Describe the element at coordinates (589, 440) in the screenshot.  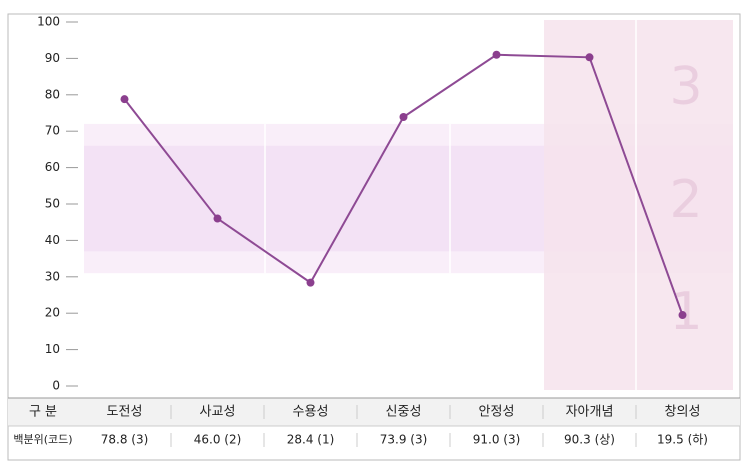
I see `value-label: 90.3 (상)` at that location.